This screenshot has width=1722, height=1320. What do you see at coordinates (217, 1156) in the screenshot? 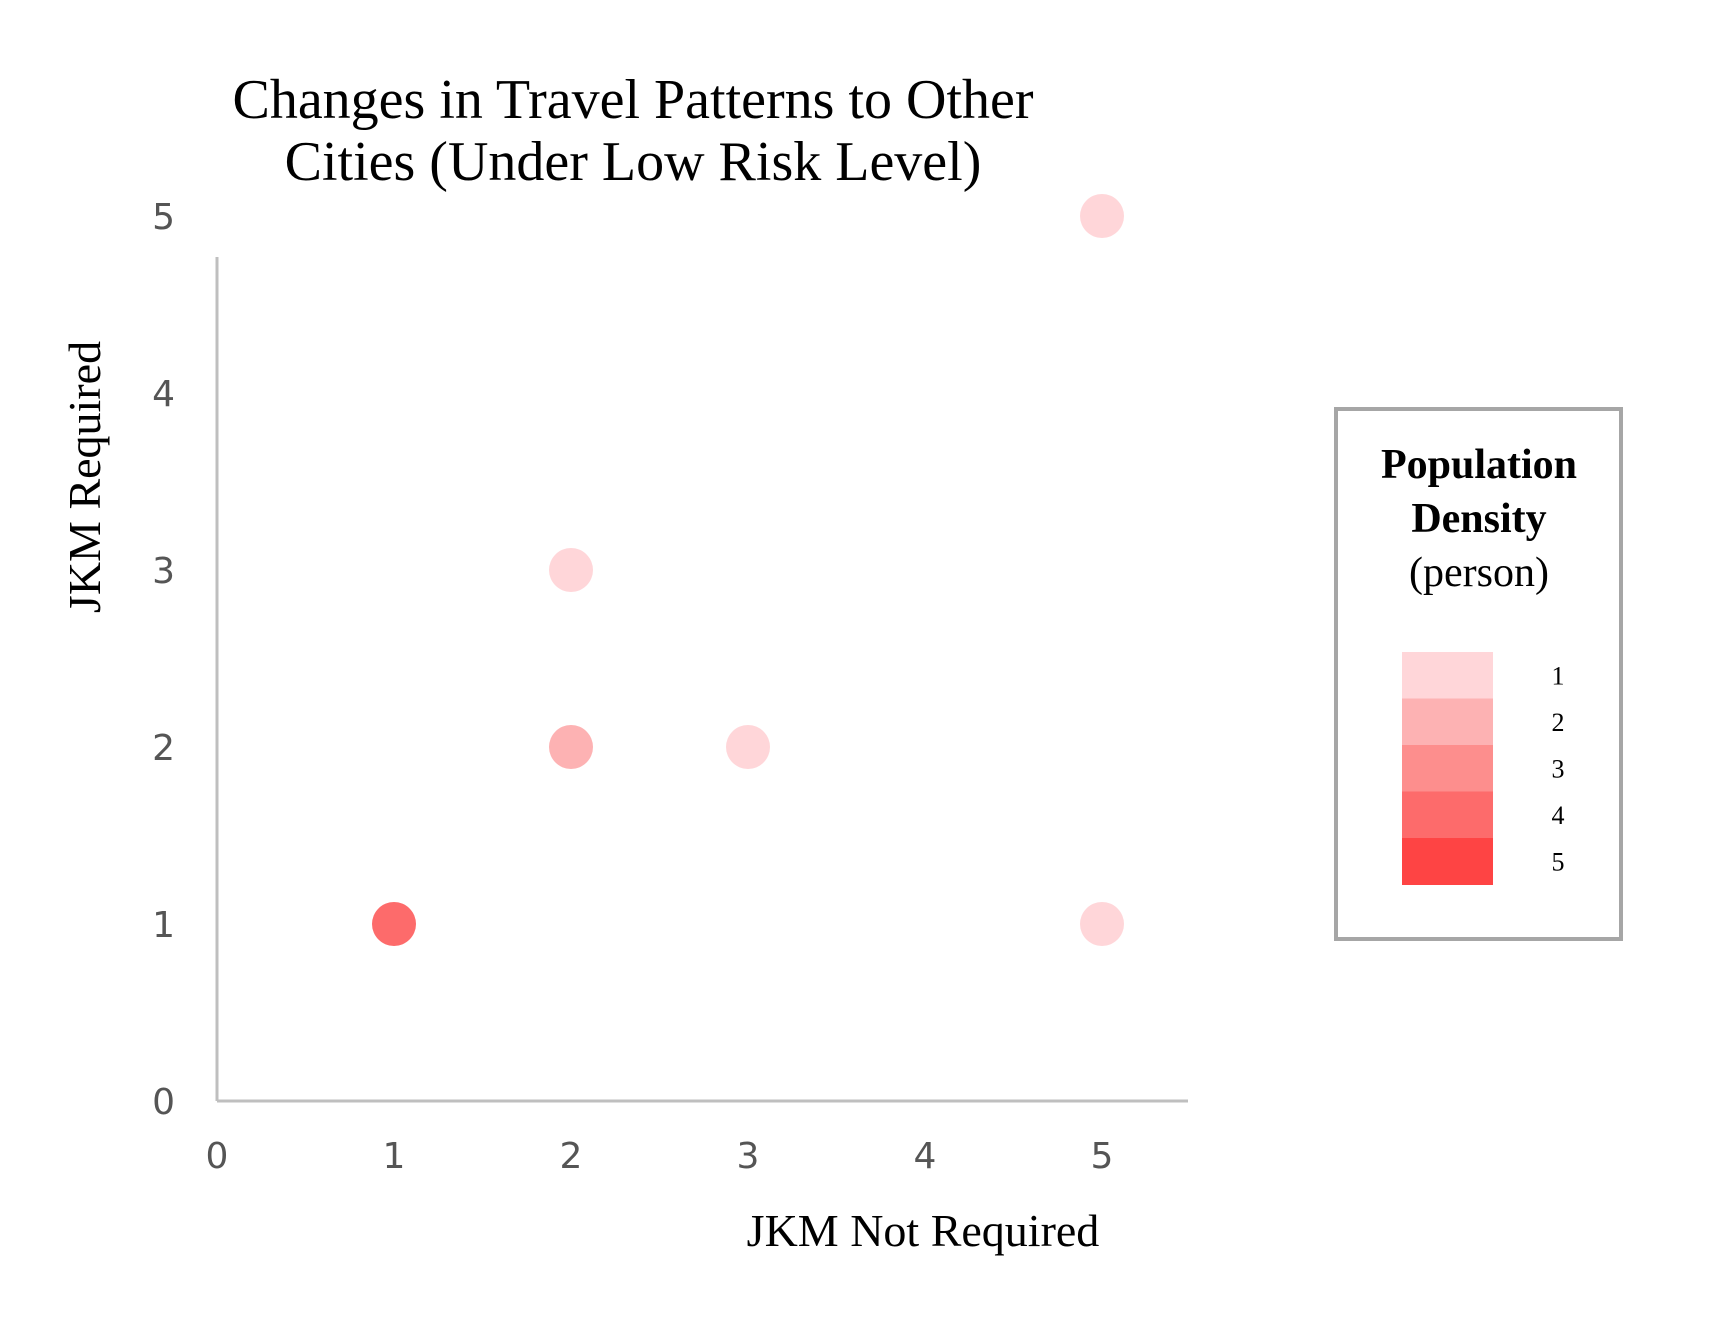
I see `x-tick-label: 0` at bounding box center [217, 1156].